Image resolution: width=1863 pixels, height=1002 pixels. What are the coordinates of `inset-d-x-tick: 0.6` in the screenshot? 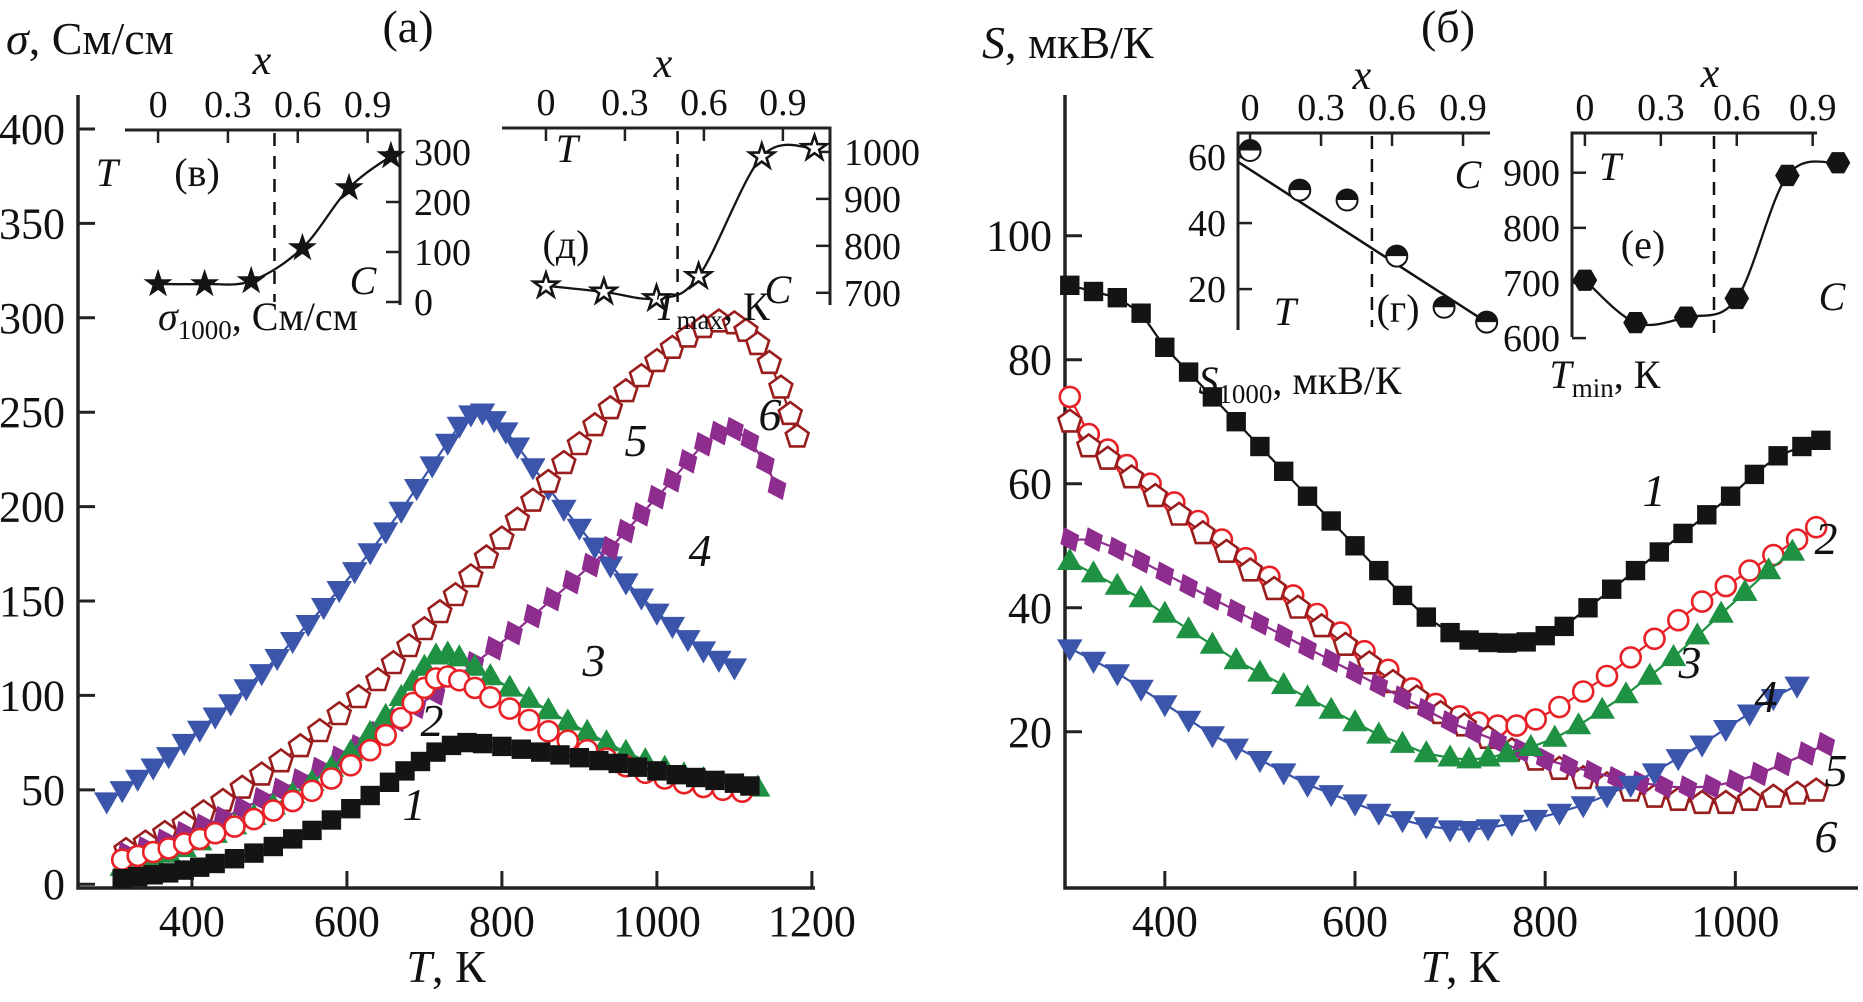 It's located at (704, 103).